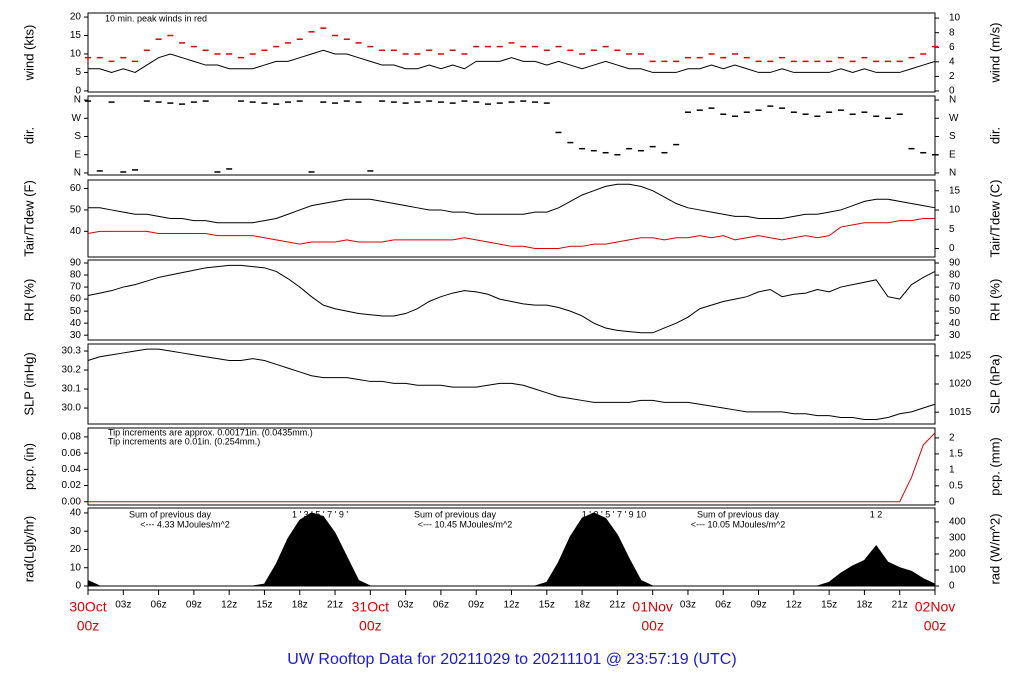  What do you see at coordinates (952, 154) in the screenshot?
I see `y2-tick-label: E` at bounding box center [952, 154].